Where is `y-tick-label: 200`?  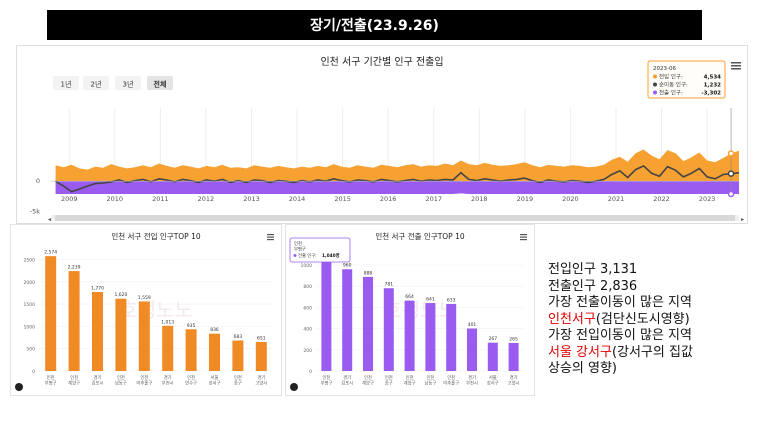 y-tick-label: 200 is located at coordinates (307, 351).